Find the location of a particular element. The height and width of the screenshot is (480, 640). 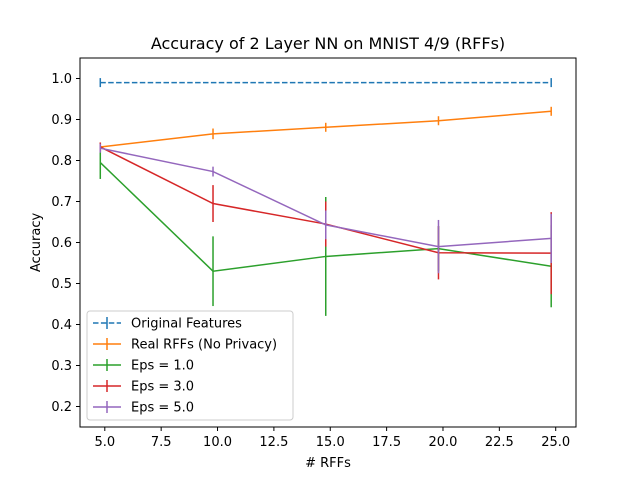

x-tick-label: 12.5 is located at coordinates (273, 442).